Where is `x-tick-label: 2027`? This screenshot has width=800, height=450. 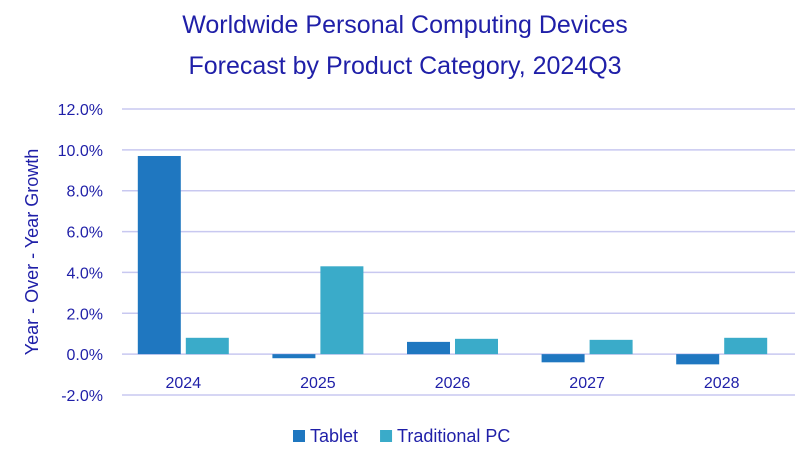
x-tick-label: 2027 is located at coordinates (587, 383).